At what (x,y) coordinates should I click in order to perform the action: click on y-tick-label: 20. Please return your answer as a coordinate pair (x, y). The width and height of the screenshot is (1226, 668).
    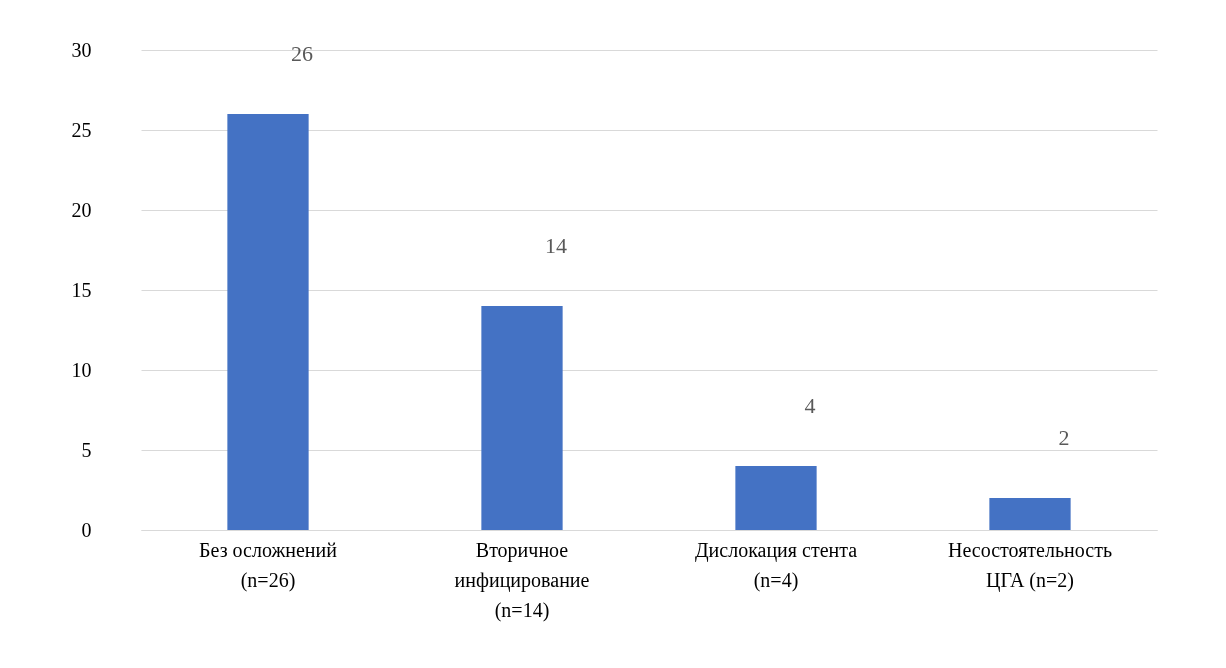
    Looking at the image, I should click on (81, 209).